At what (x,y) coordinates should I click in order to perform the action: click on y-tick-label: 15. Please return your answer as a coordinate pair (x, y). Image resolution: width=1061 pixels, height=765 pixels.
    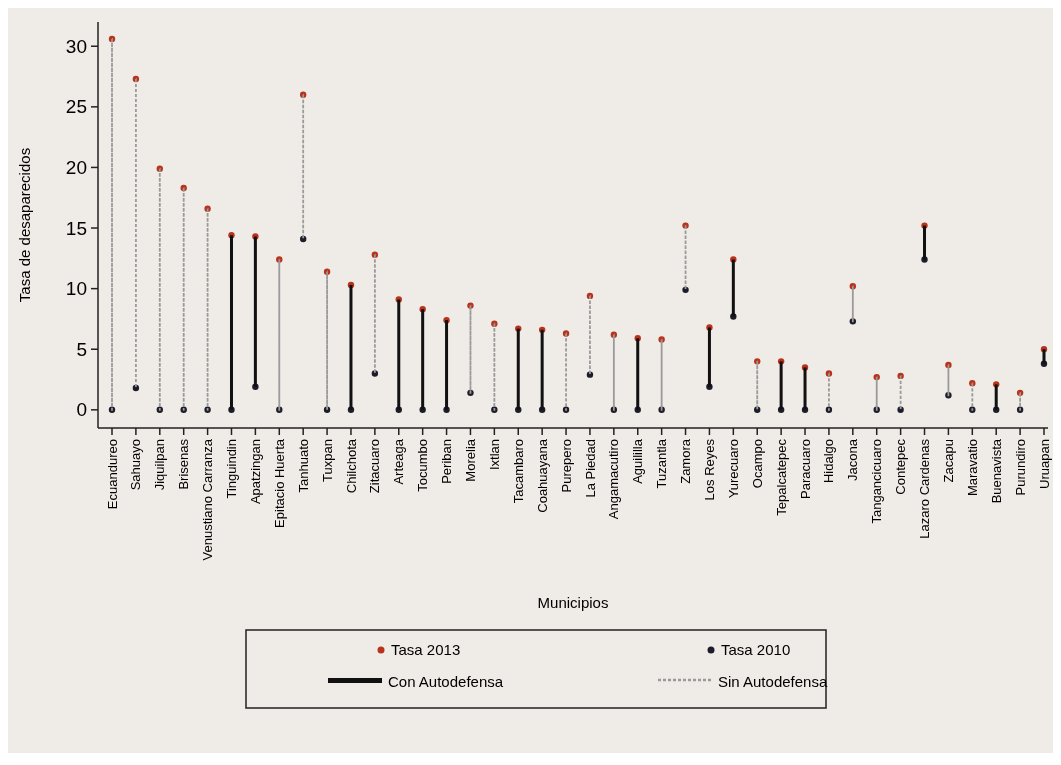
    Looking at the image, I should click on (76, 228).